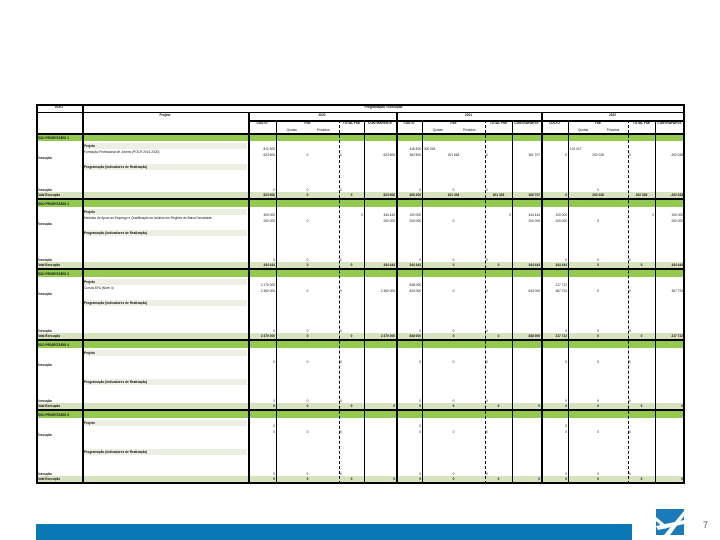 Image resolution: width=720 pixels, height=540 pixels. I want to click on col-fse: FSE, so click(598, 123).